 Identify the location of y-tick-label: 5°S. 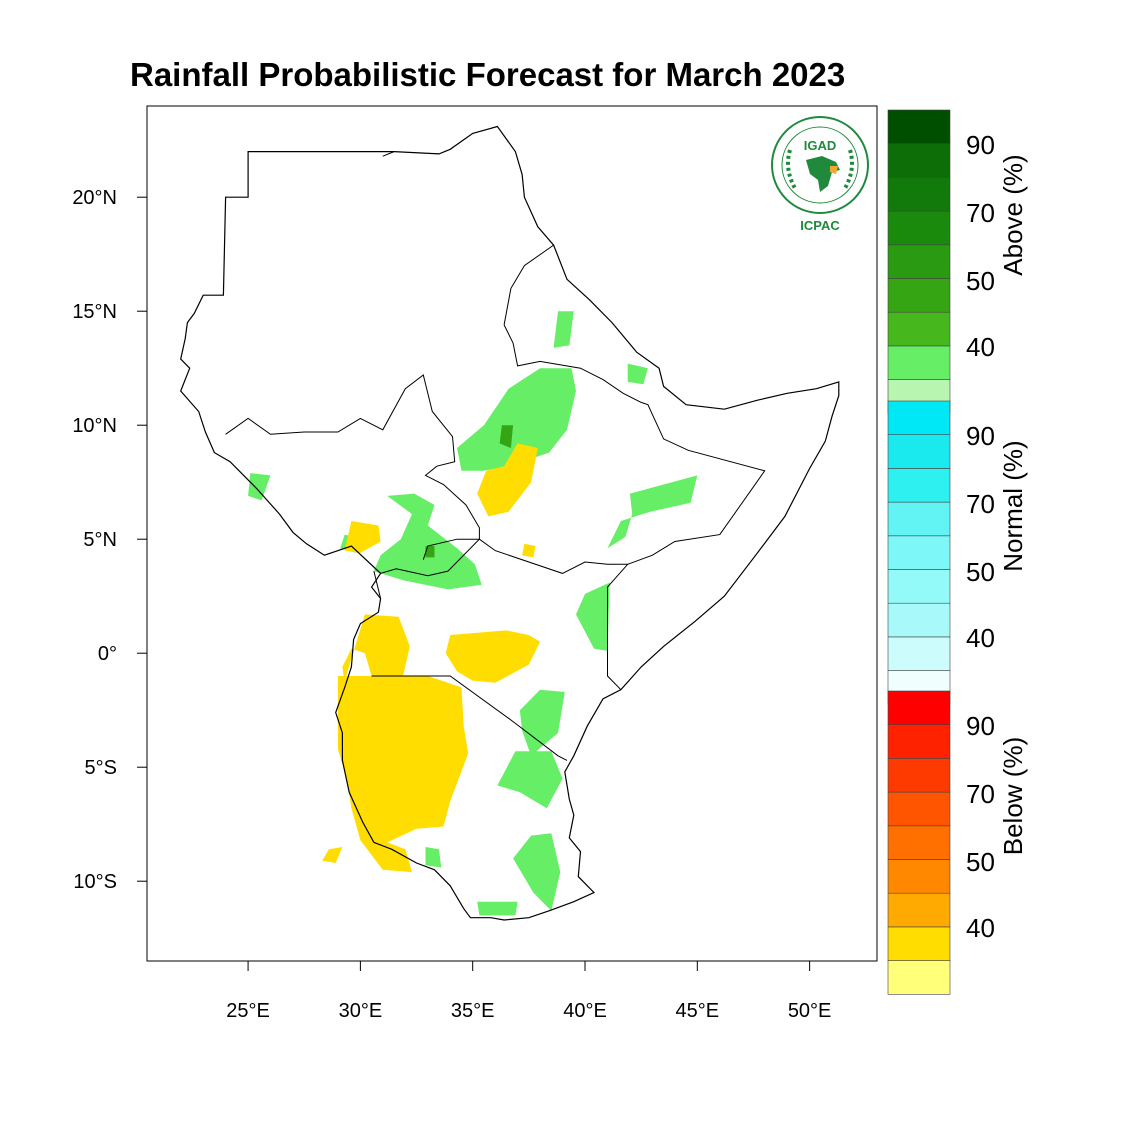
(101, 768).